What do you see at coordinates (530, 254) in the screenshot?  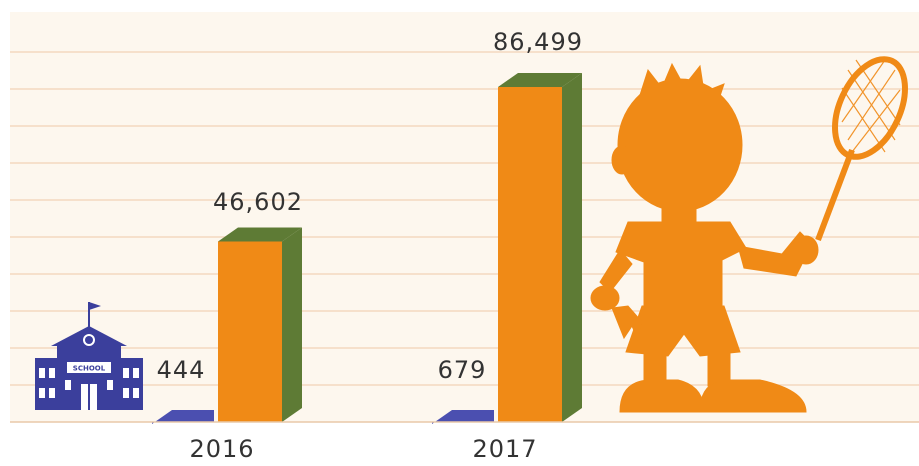 I see `bar-large-2017` at bounding box center [530, 254].